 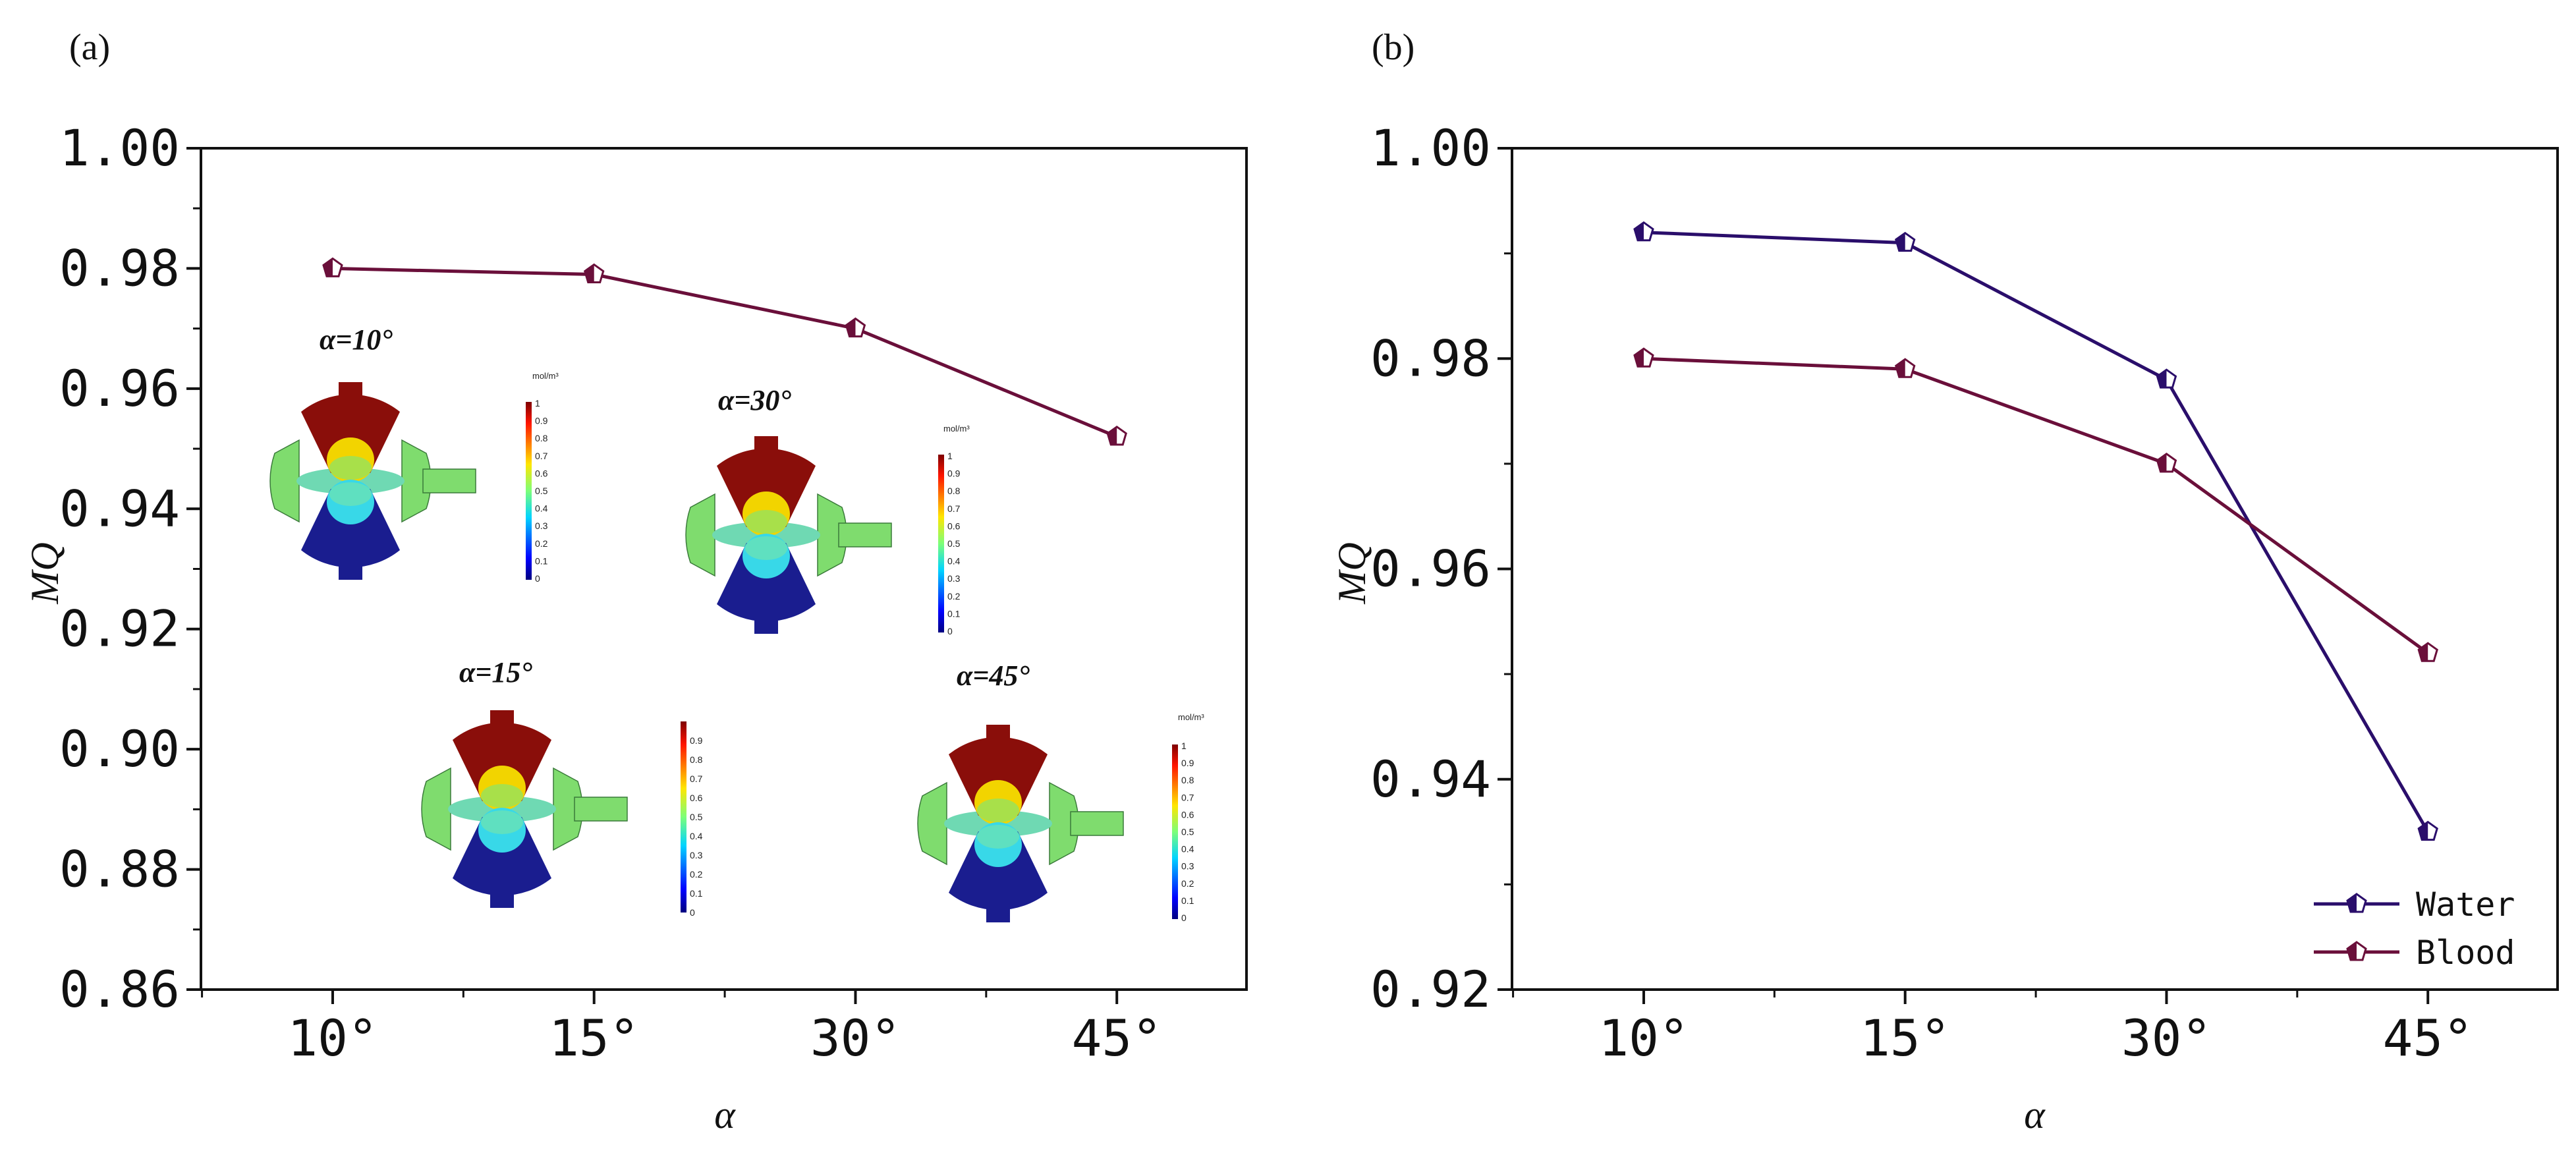 What do you see at coordinates (2414, 928) in the screenshot?
I see `panel-b-legend: Water Blood` at bounding box center [2414, 928].